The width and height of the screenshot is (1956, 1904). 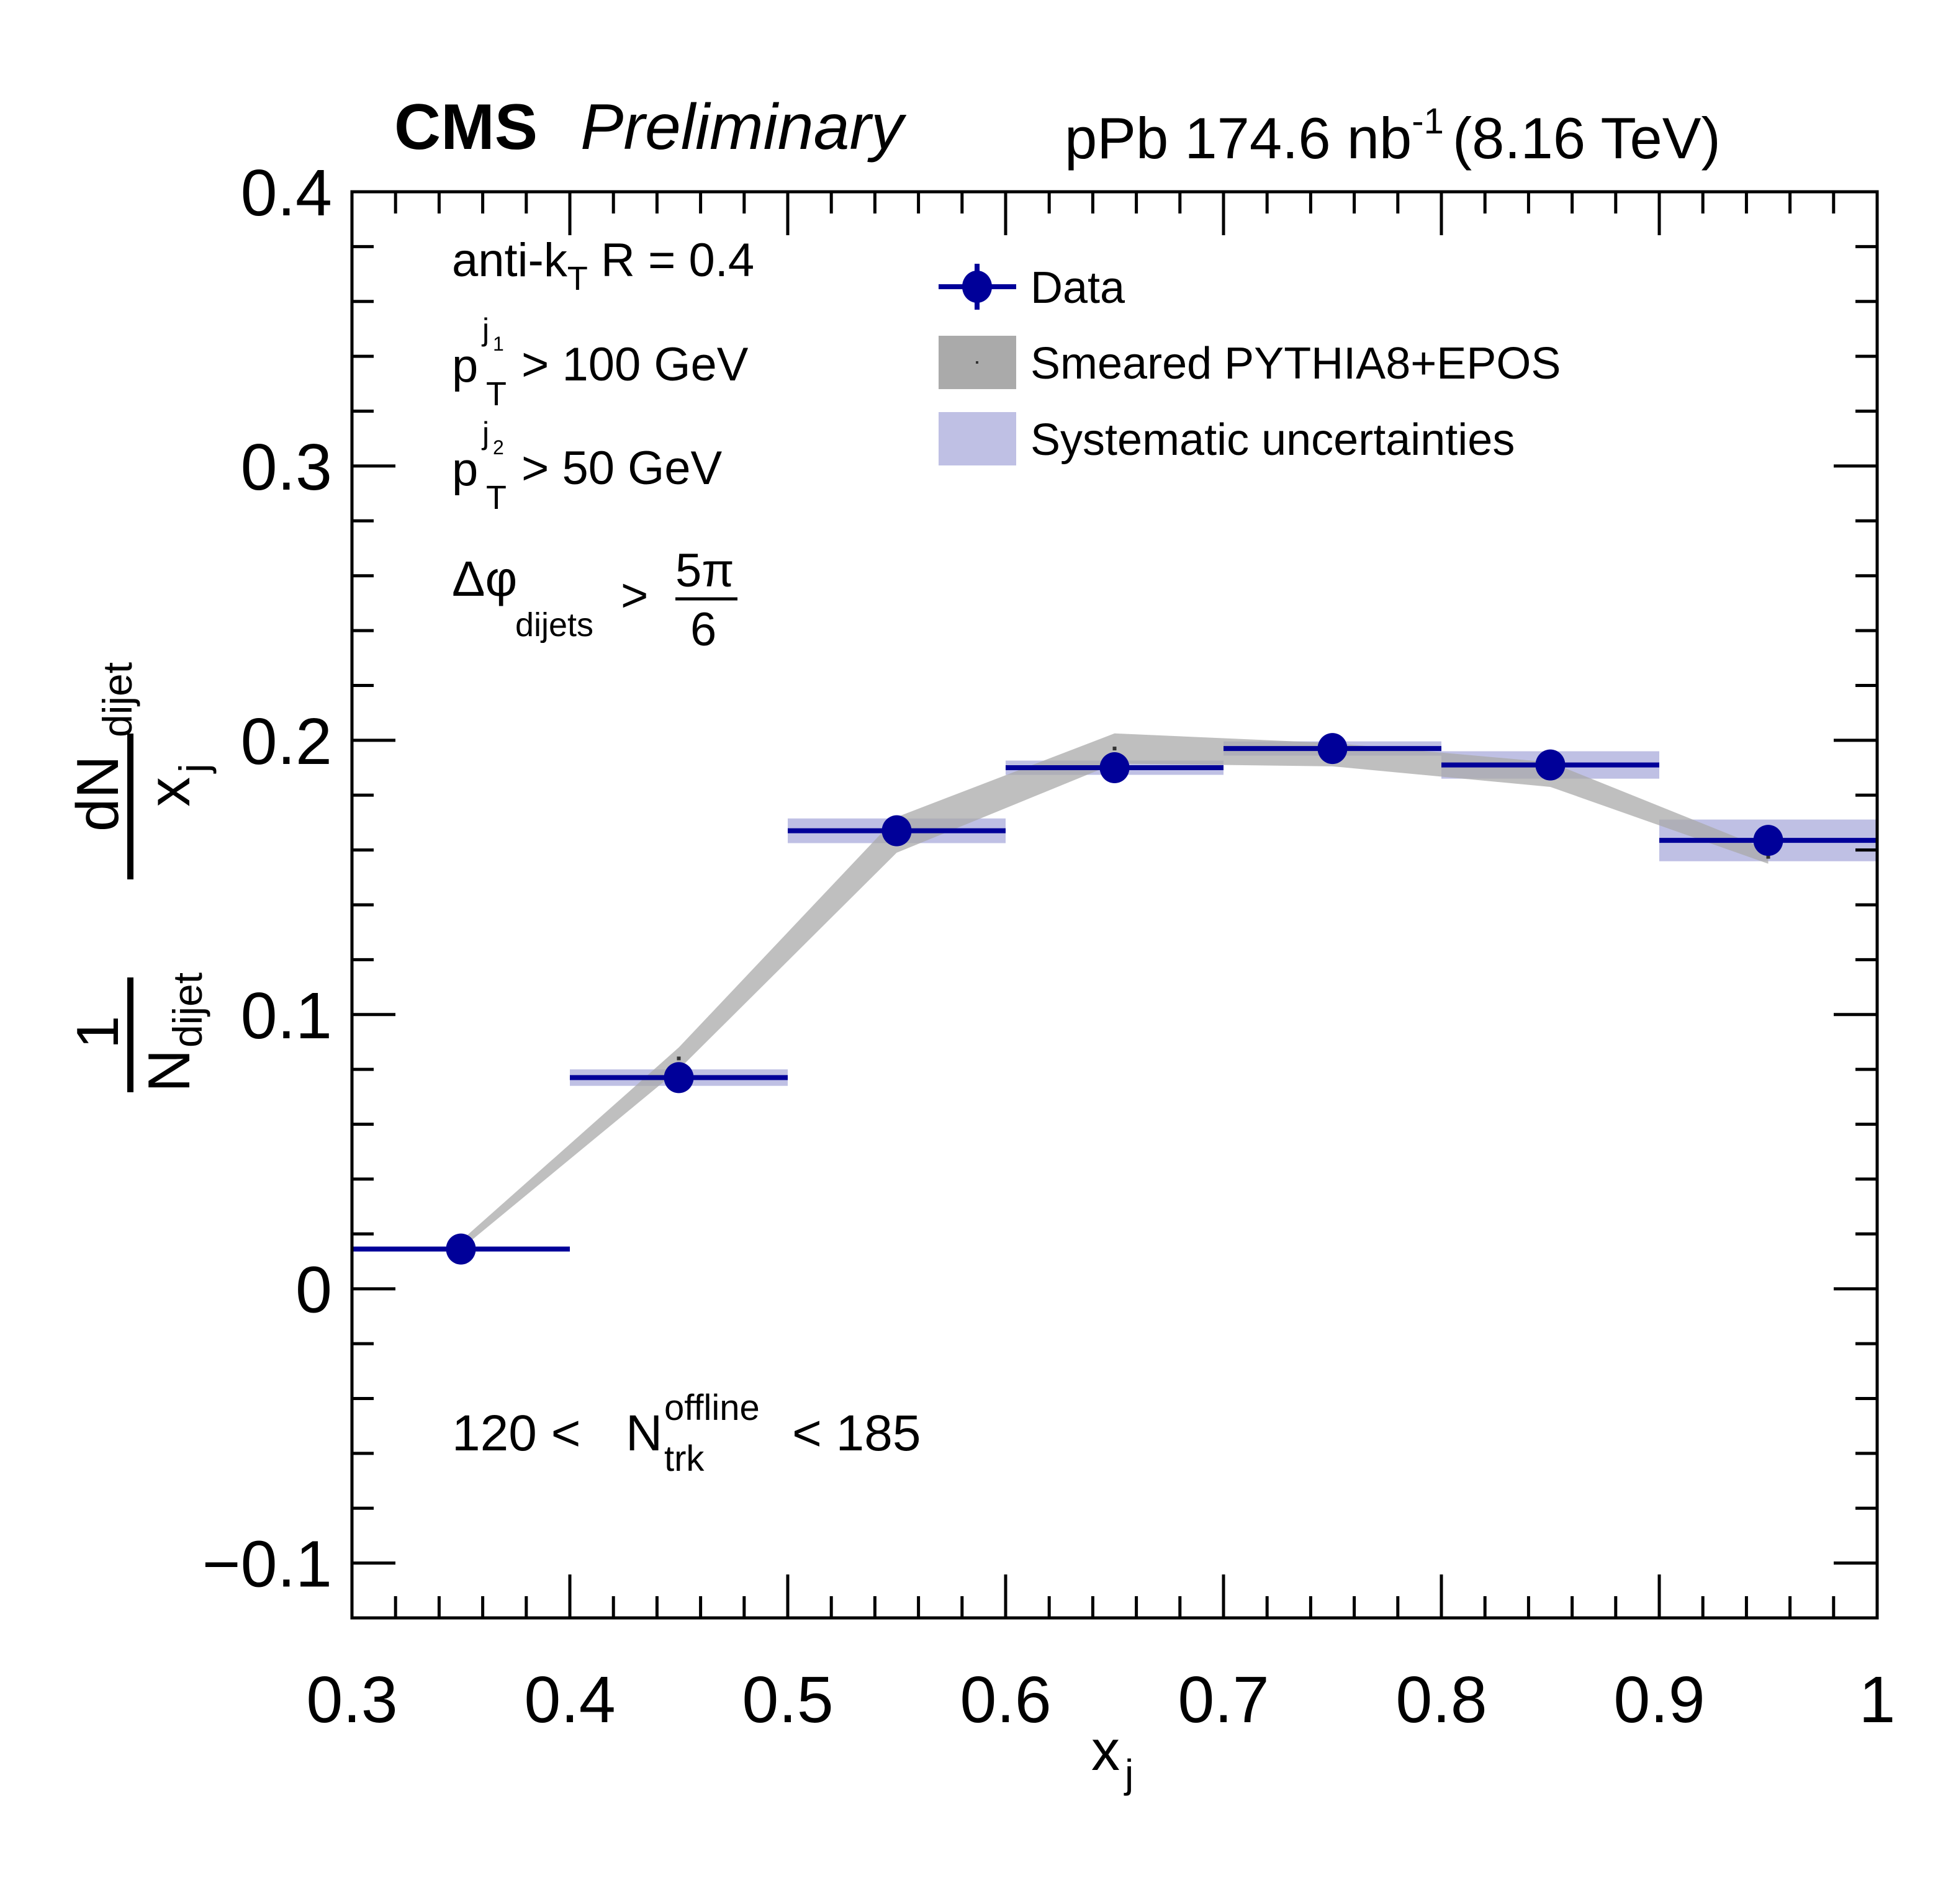 I want to click on y-tick-label: −0.1, so click(x=267, y=1565).